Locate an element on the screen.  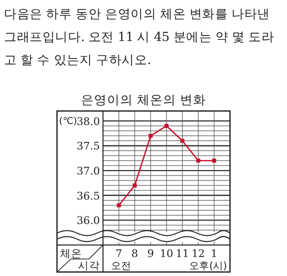
y-axis-title: 체온 is located at coordinates (71, 254).